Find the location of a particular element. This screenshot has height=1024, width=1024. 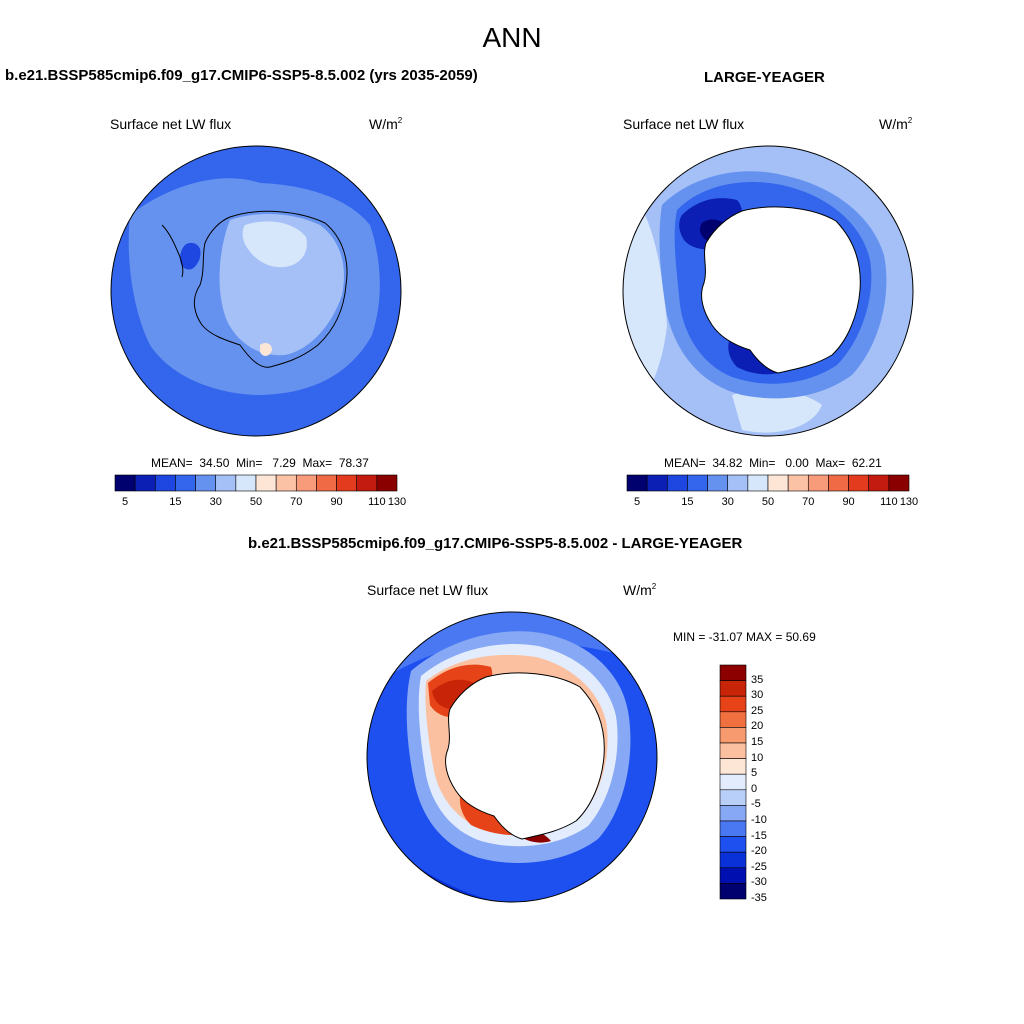

diff-colorbar-tick-label: -5 is located at coordinates (756, 804).